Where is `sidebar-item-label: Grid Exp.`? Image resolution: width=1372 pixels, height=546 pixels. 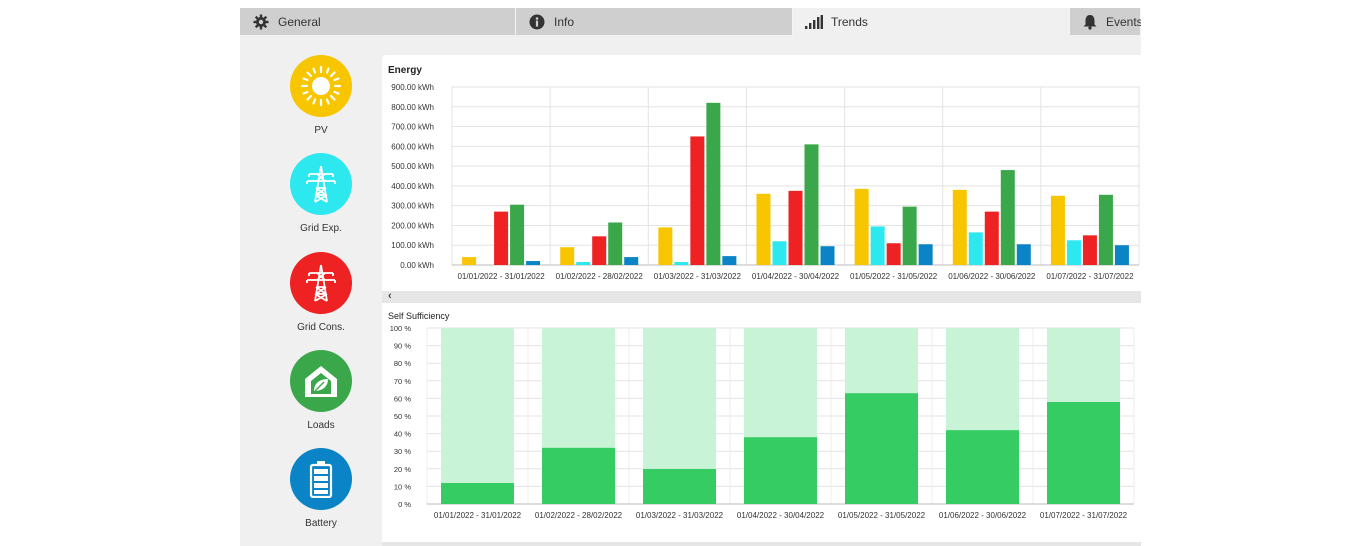
sidebar-item-label: Grid Exp. is located at coordinates (321, 228).